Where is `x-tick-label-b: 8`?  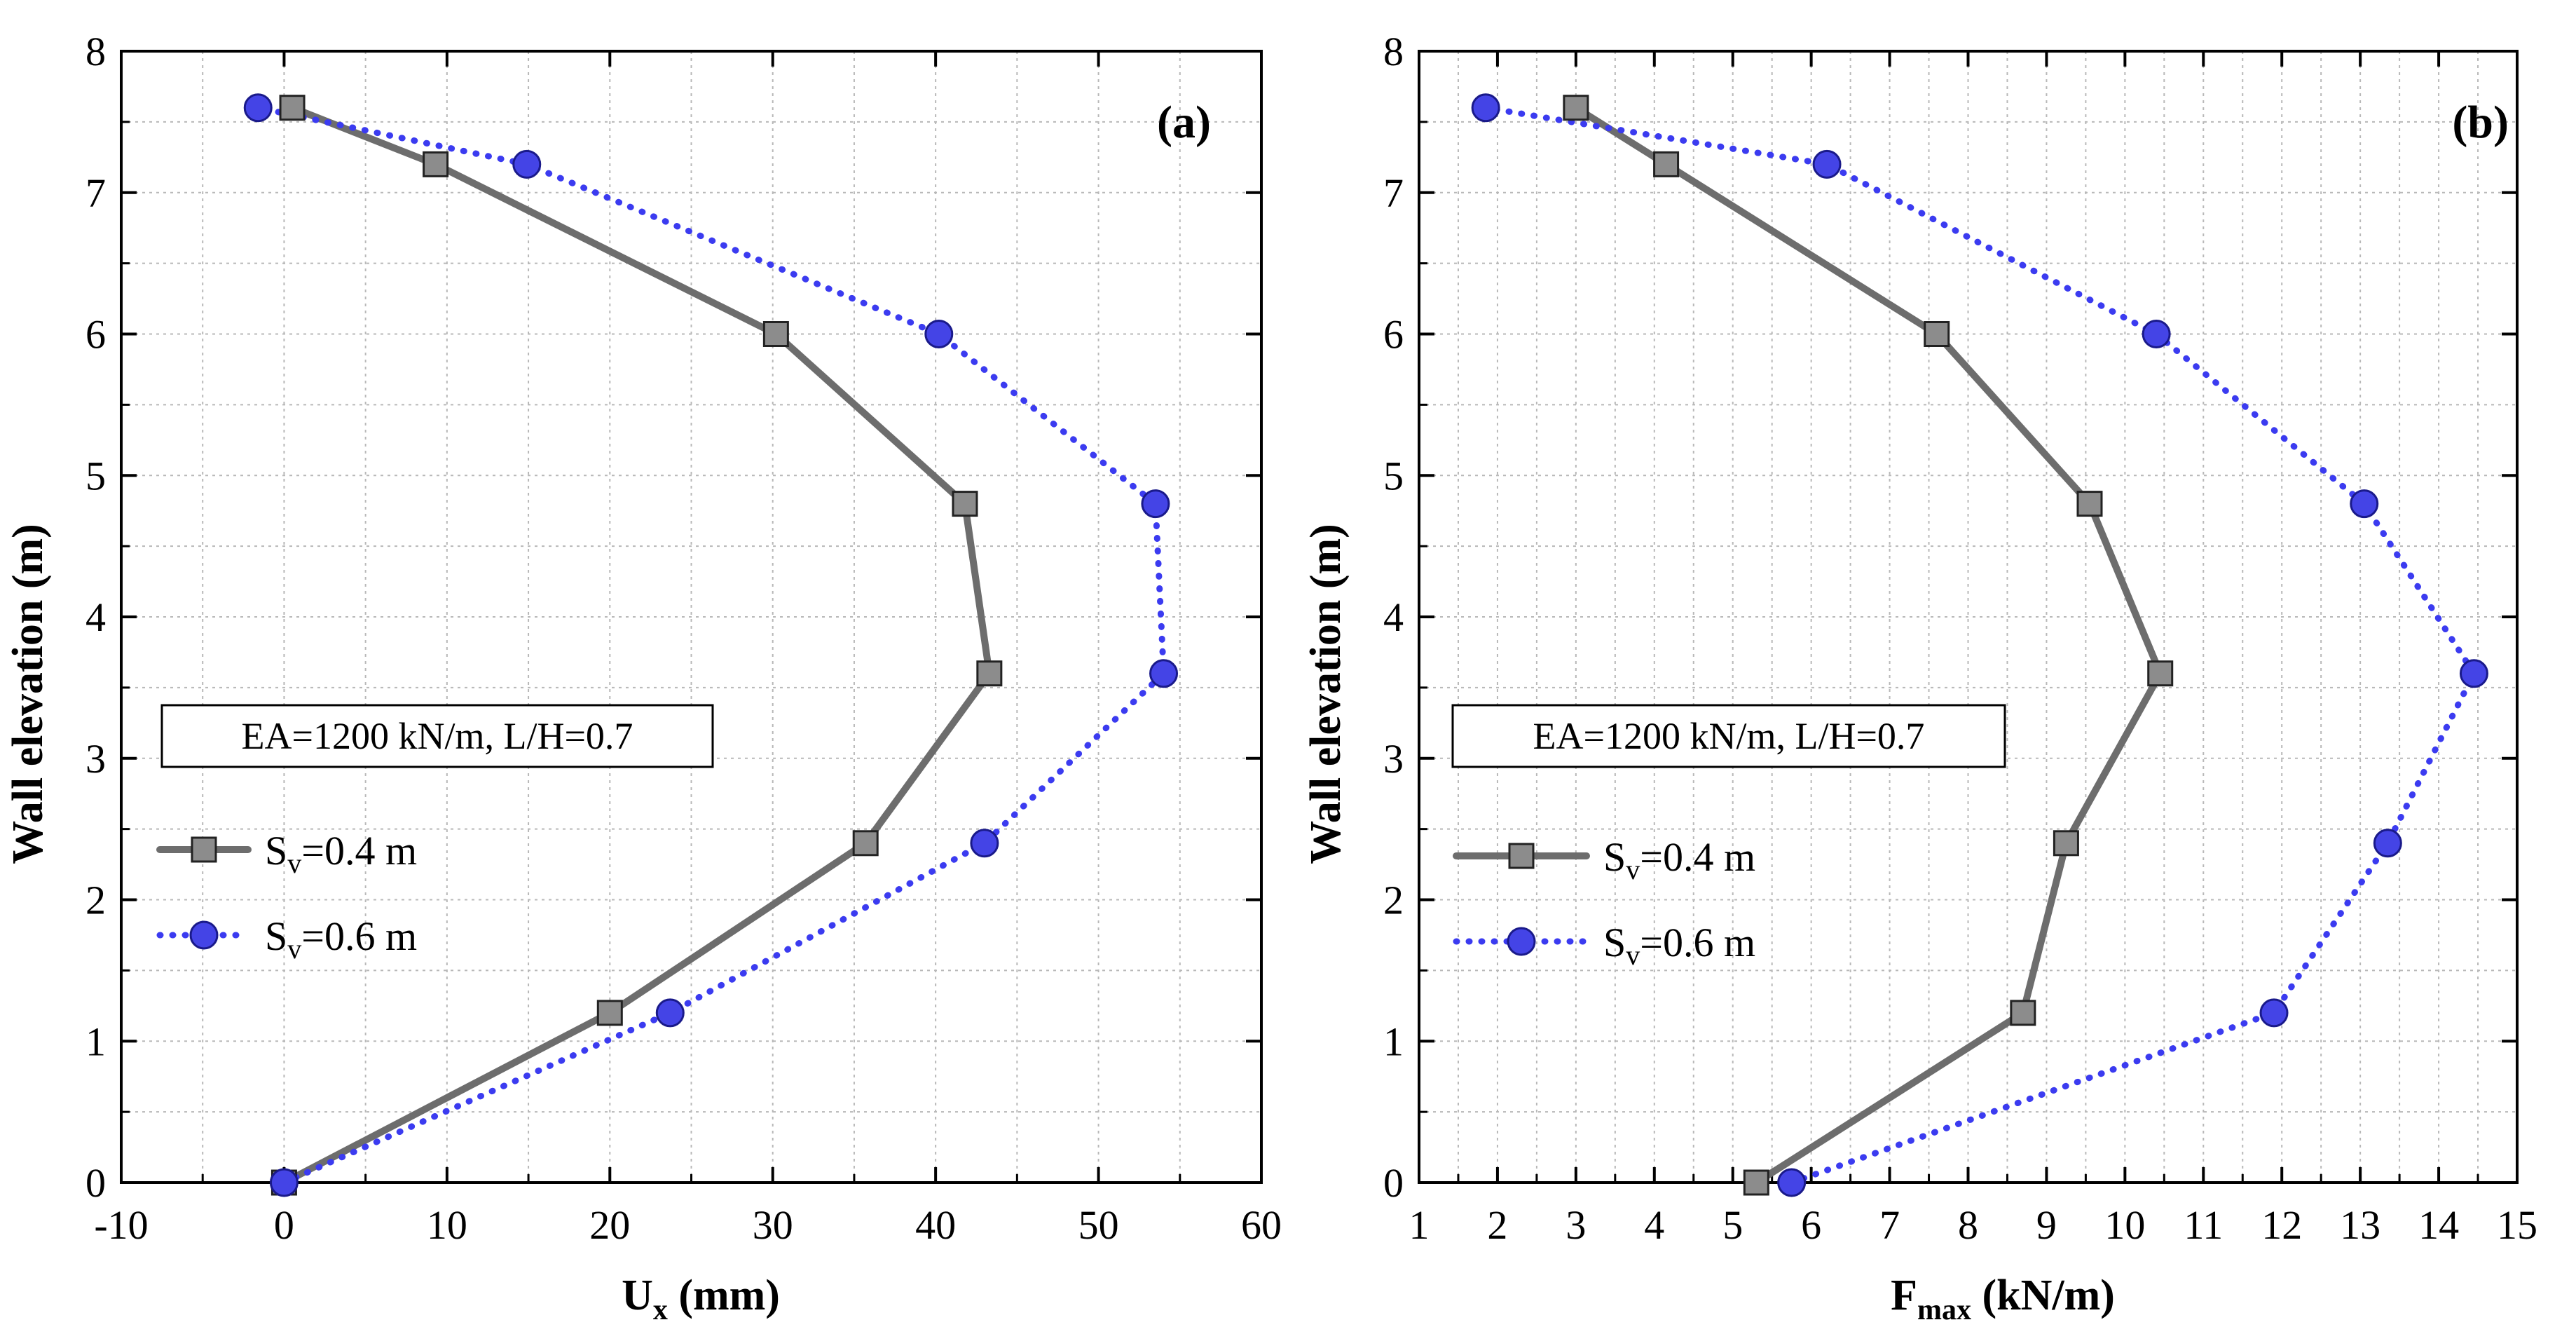 x-tick-label-b: 8 is located at coordinates (1968, 1225).